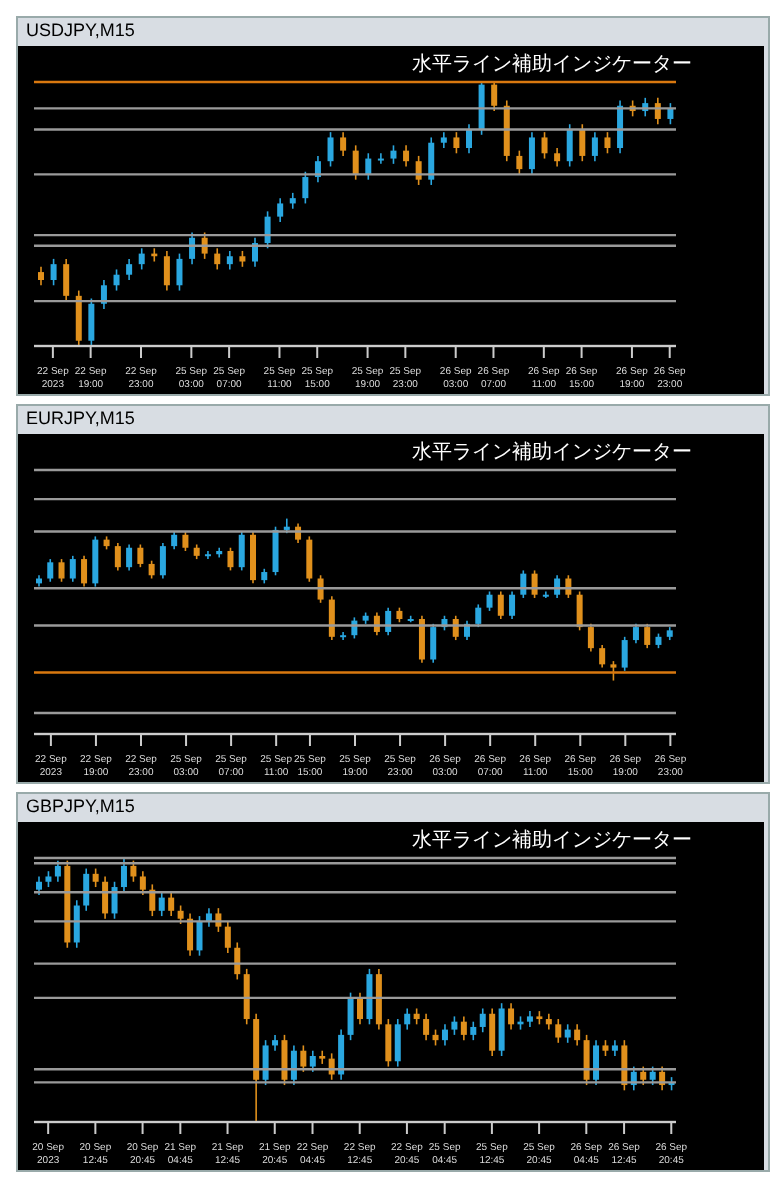 The width and height of the screenshot is (782, 1200). I want to click on chart-title: EURJPY,M15, so click(80, 419).